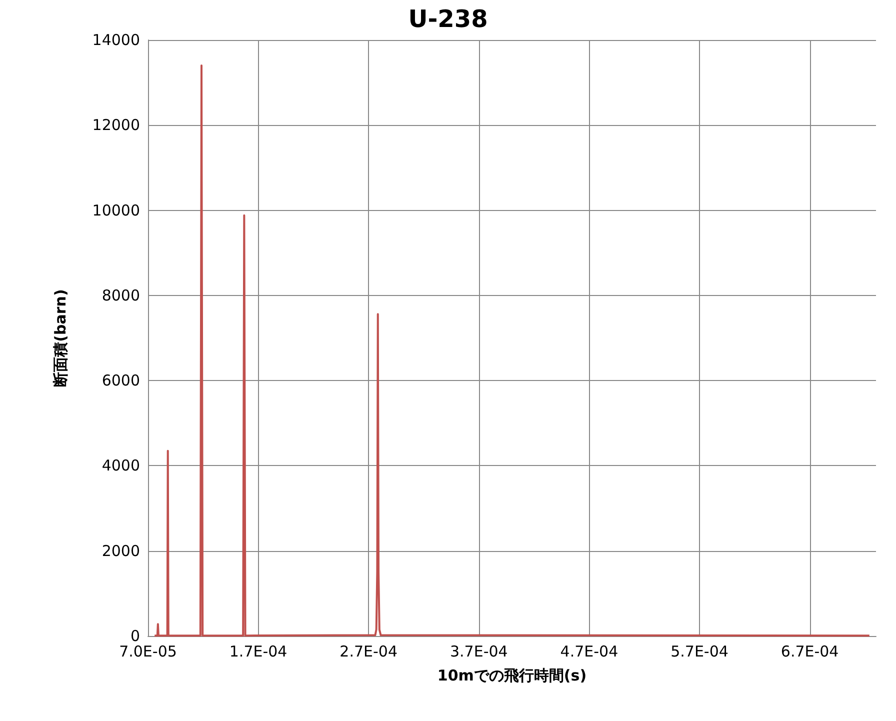  Describe the element at coordinates (116, 40) in the screenshot. I see `y-tick-label: 14000` at that location.